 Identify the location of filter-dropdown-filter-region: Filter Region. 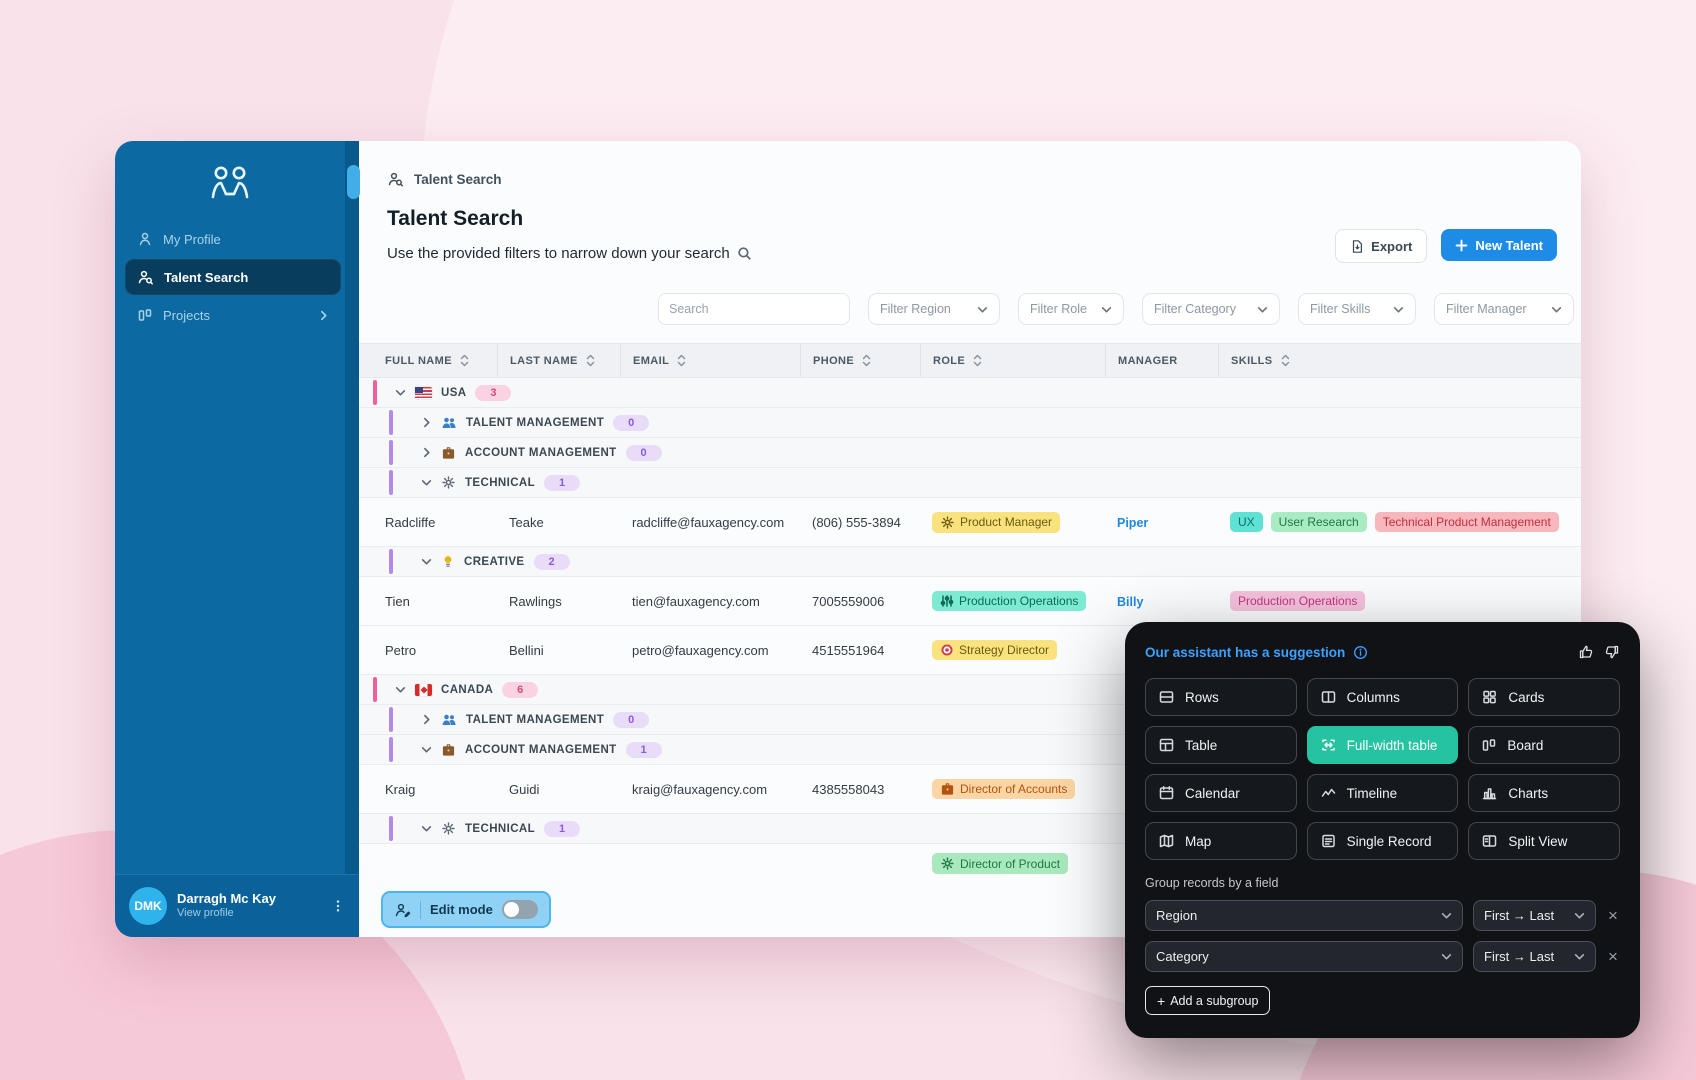
(934, 309).